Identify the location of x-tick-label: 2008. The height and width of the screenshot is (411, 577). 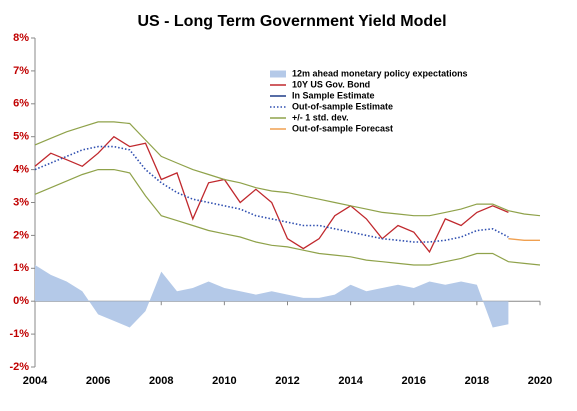
(161, 381).